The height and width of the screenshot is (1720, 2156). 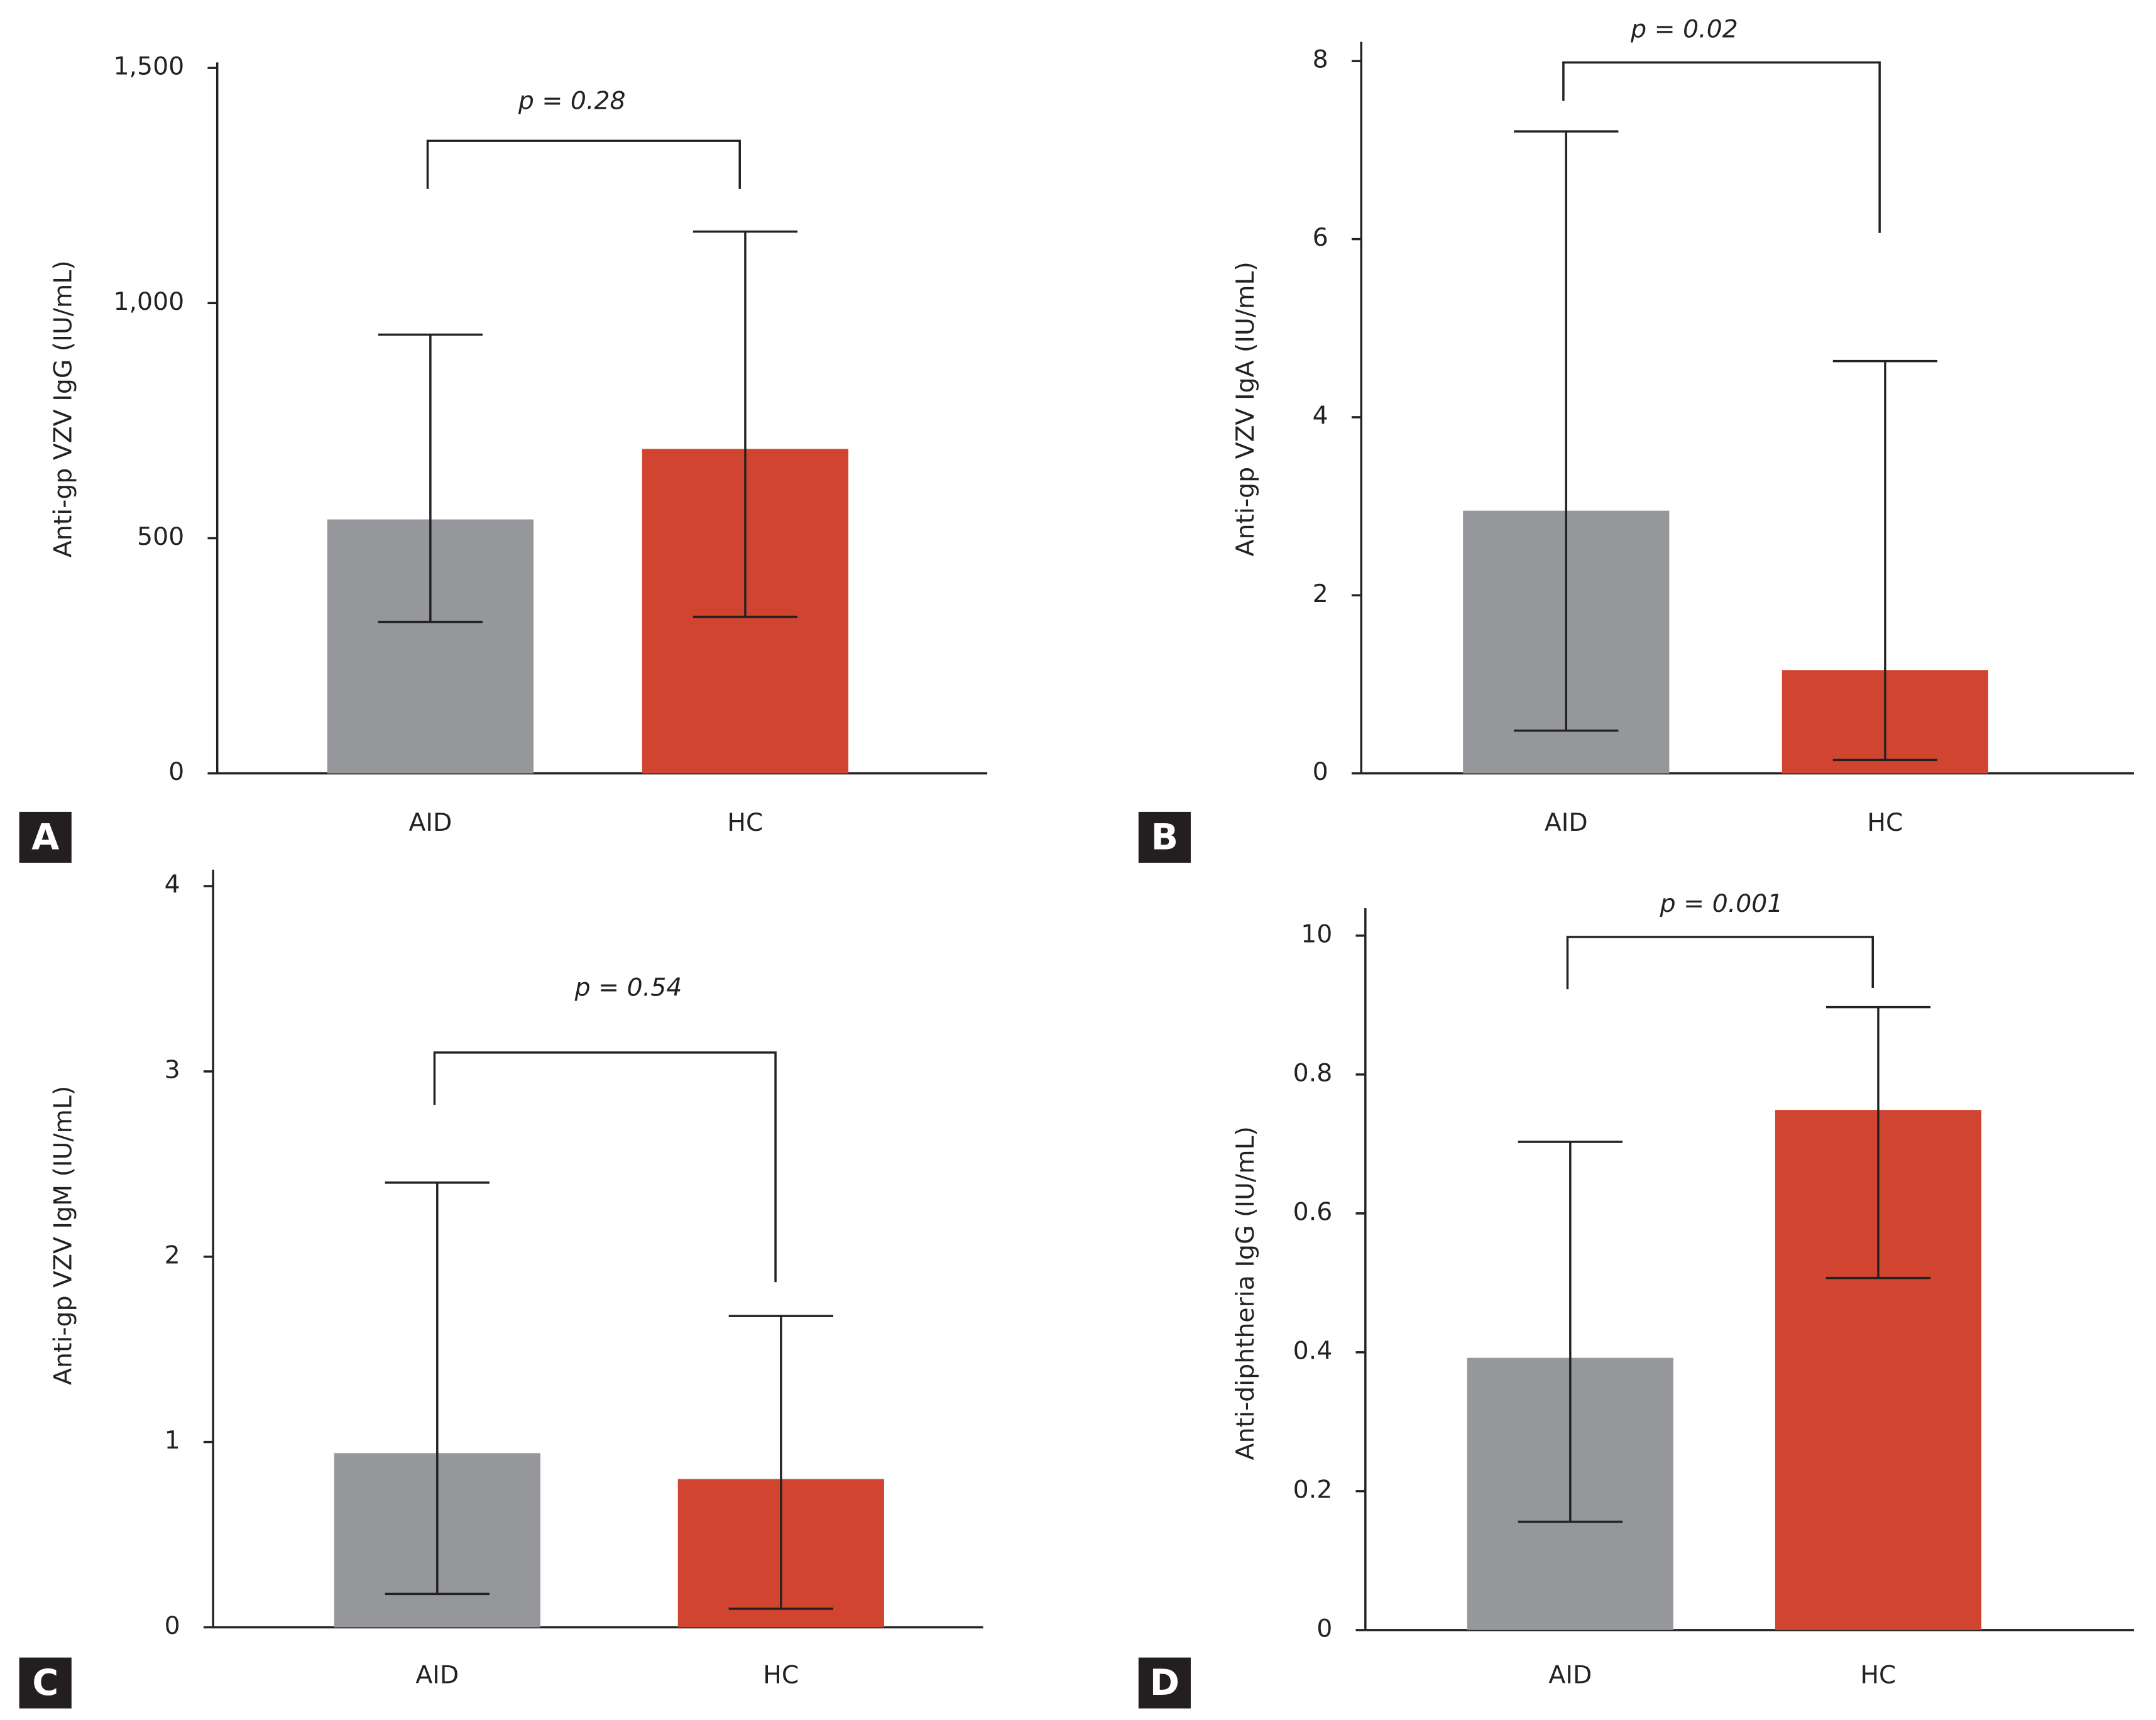 I want to click on panel-label: D, so click(x=1164, y=1683).